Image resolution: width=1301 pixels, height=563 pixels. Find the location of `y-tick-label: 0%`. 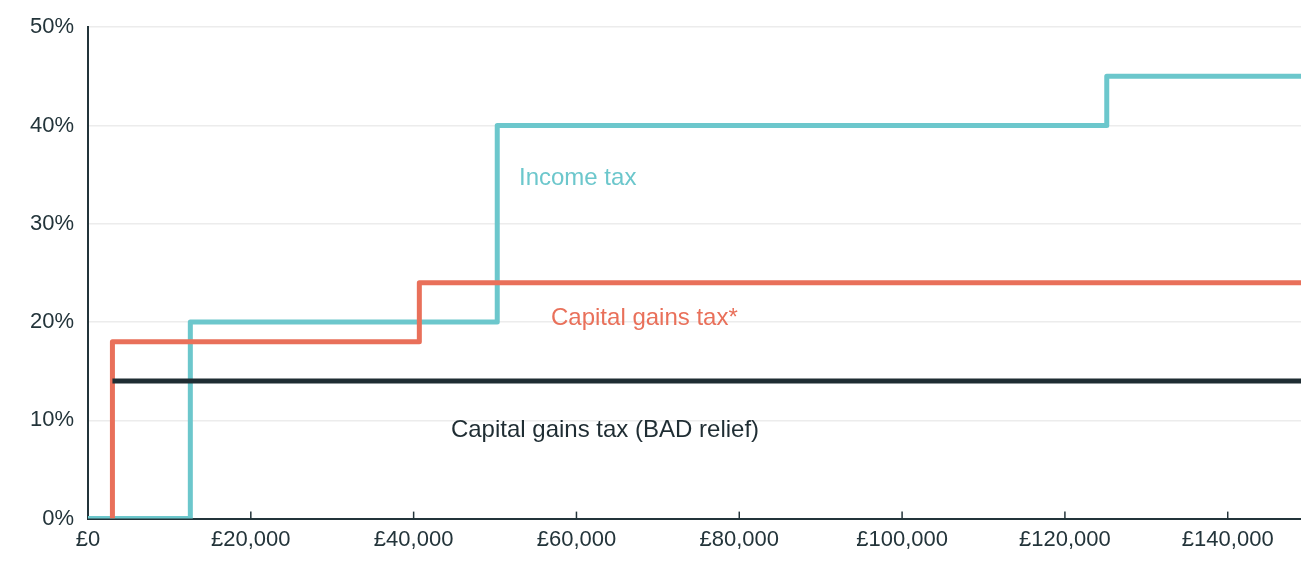

y-tick-label: 0% is located at coordinates (58, 517).